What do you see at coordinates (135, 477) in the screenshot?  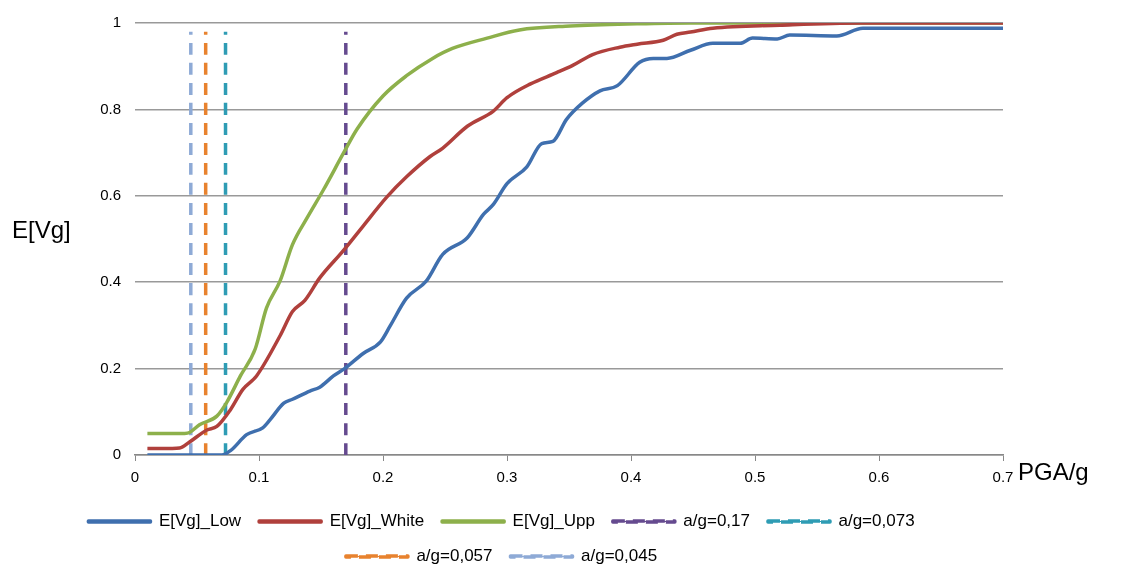 I see `x-tick-label: 0` at bounding box center [135, 477].